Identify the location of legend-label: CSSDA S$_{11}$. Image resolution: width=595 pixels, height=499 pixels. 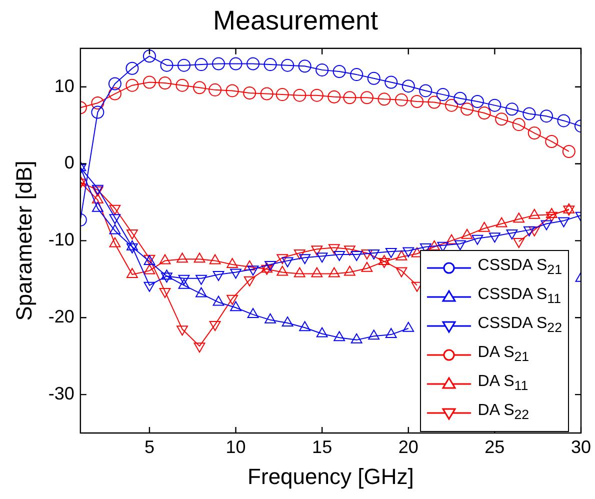
(519, 296).